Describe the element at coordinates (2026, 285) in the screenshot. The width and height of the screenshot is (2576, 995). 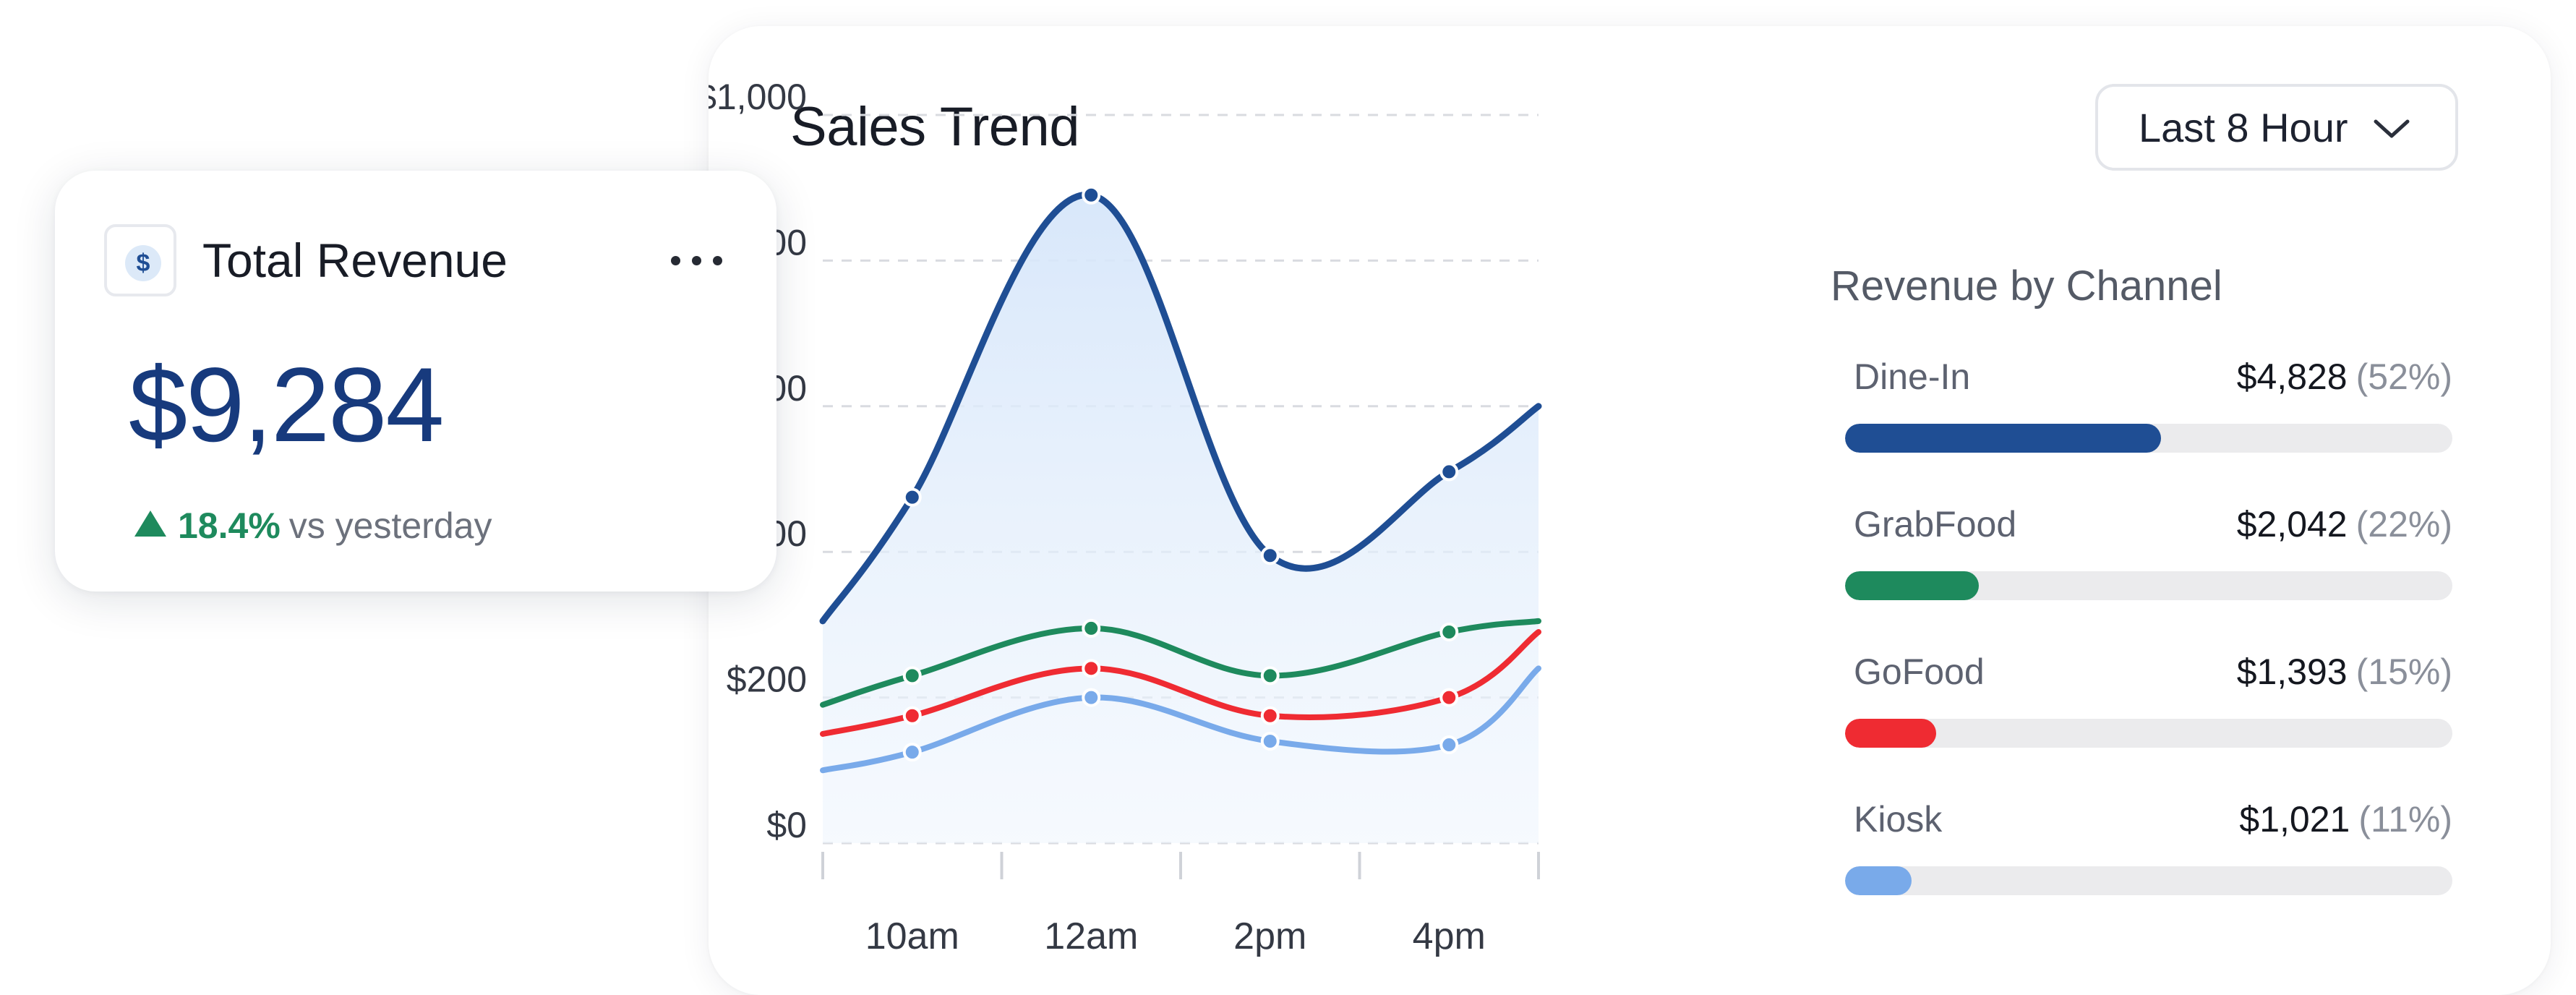
I see `revenue-by-channel-heading: Revenue by Channel` at that location.